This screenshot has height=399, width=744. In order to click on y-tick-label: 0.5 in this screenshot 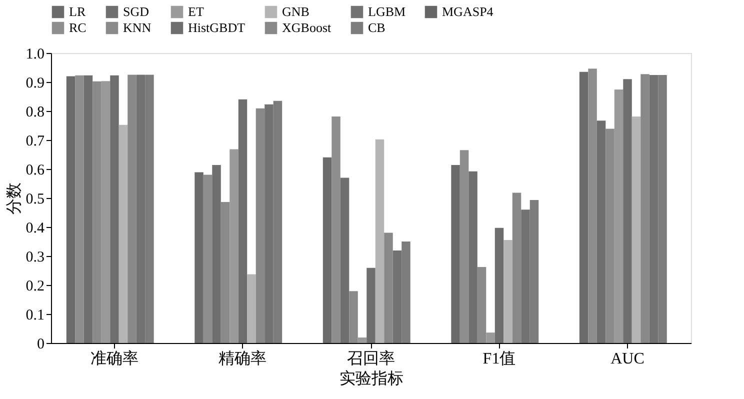, I will do `click(35, 200)`.